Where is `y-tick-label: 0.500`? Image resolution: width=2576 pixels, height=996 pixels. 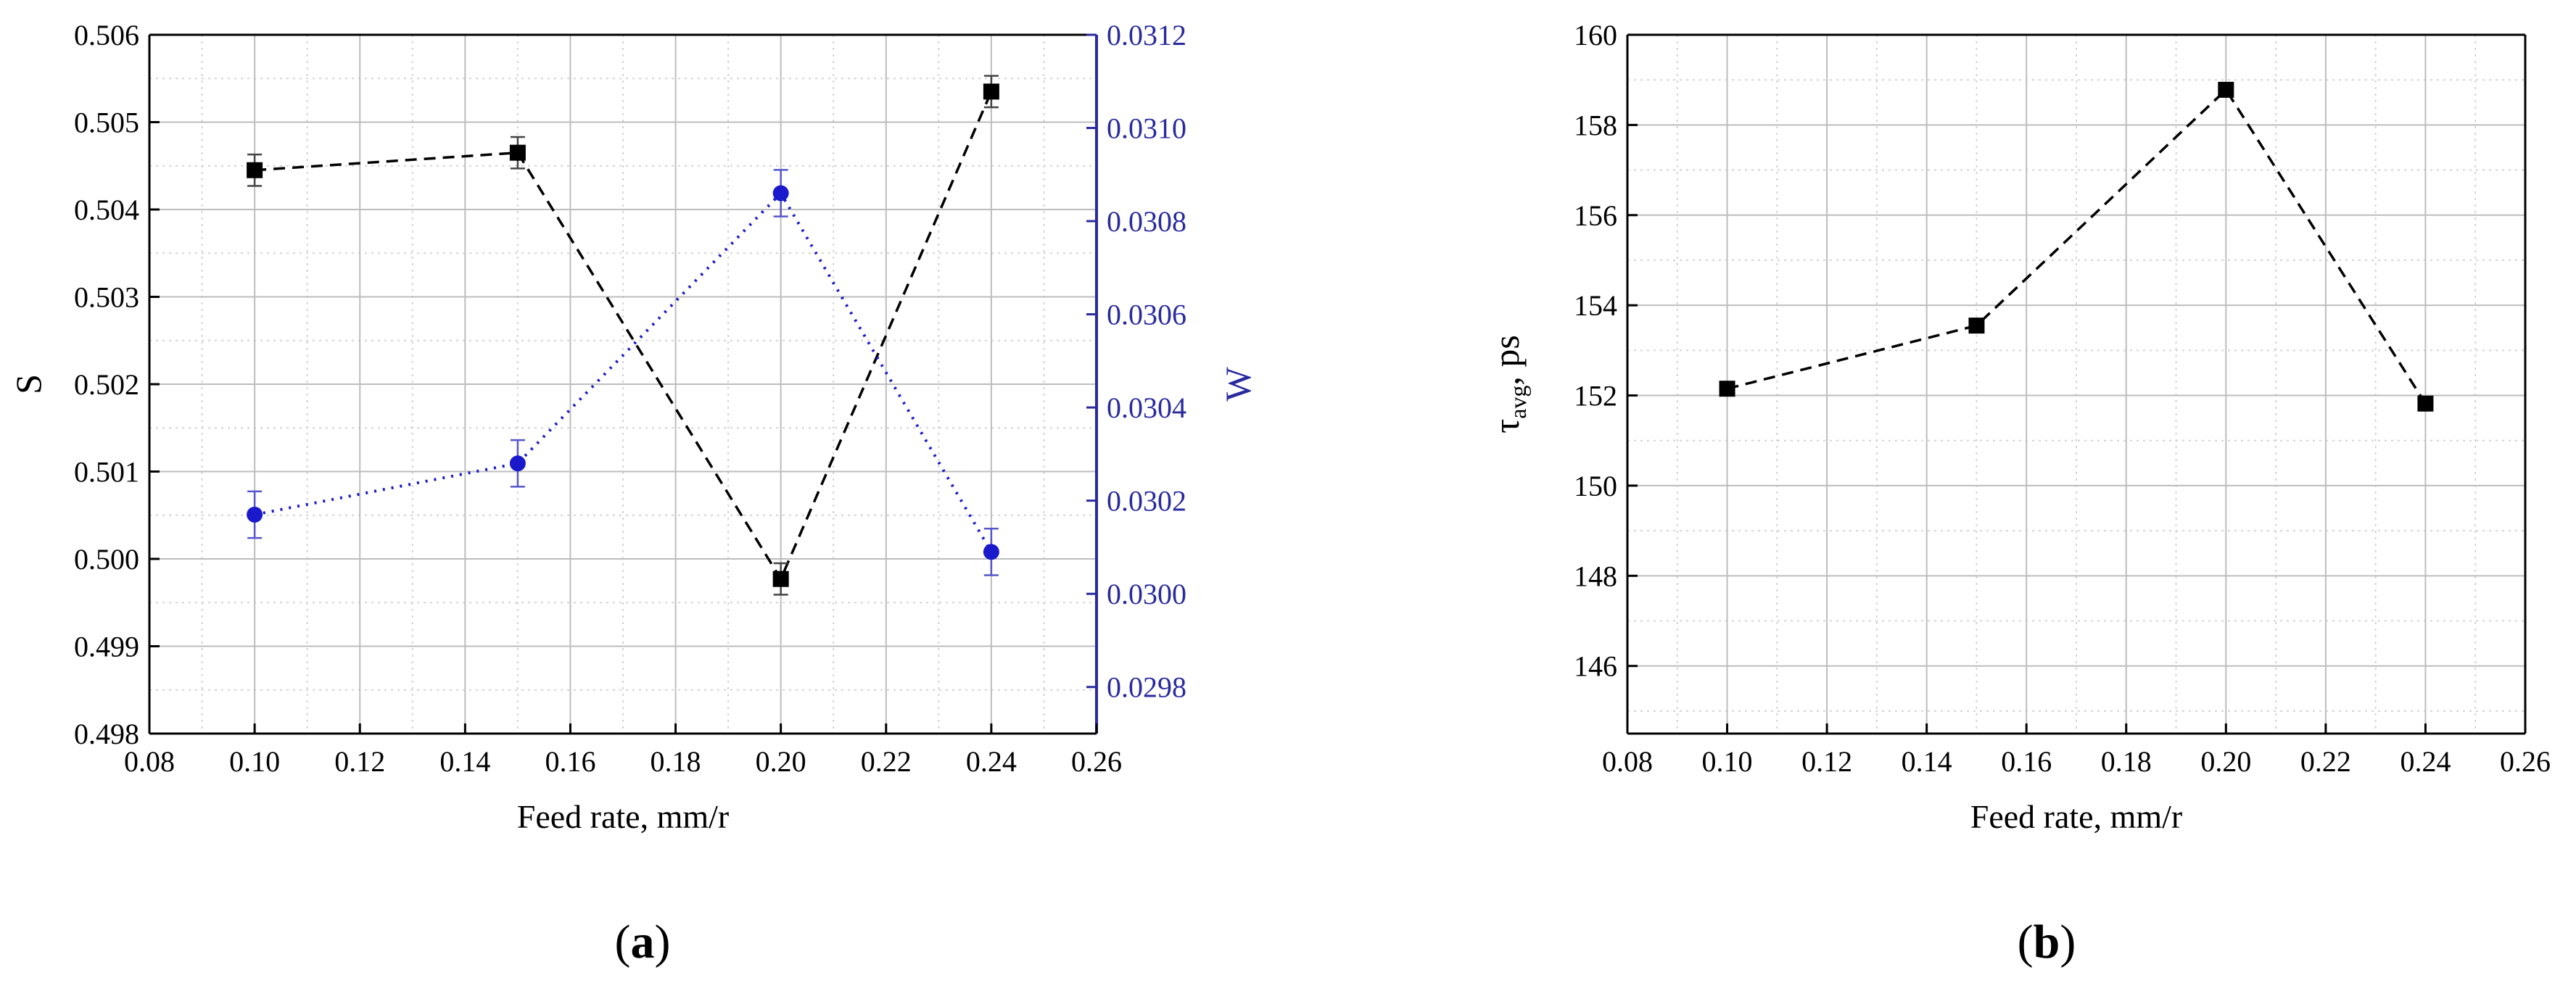 y-tick-label: 0.500 is located at coordinates (106, 559).